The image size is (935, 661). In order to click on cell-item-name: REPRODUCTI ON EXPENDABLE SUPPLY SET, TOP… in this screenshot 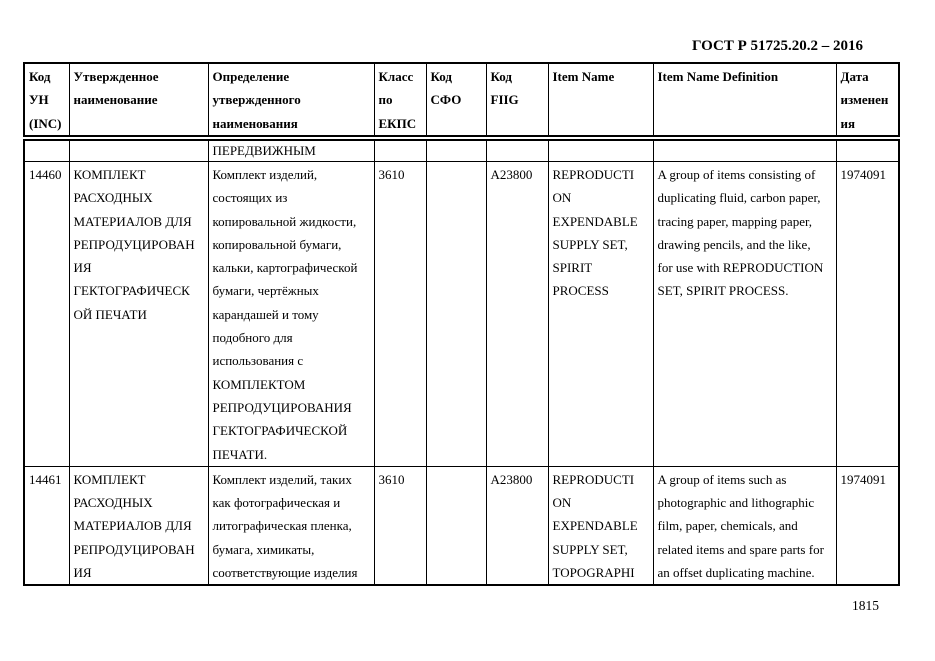, I will do `click(600, 525)`.